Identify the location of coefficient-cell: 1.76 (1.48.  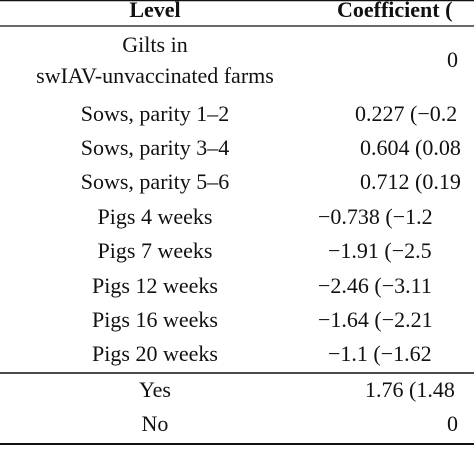
(410, 389).